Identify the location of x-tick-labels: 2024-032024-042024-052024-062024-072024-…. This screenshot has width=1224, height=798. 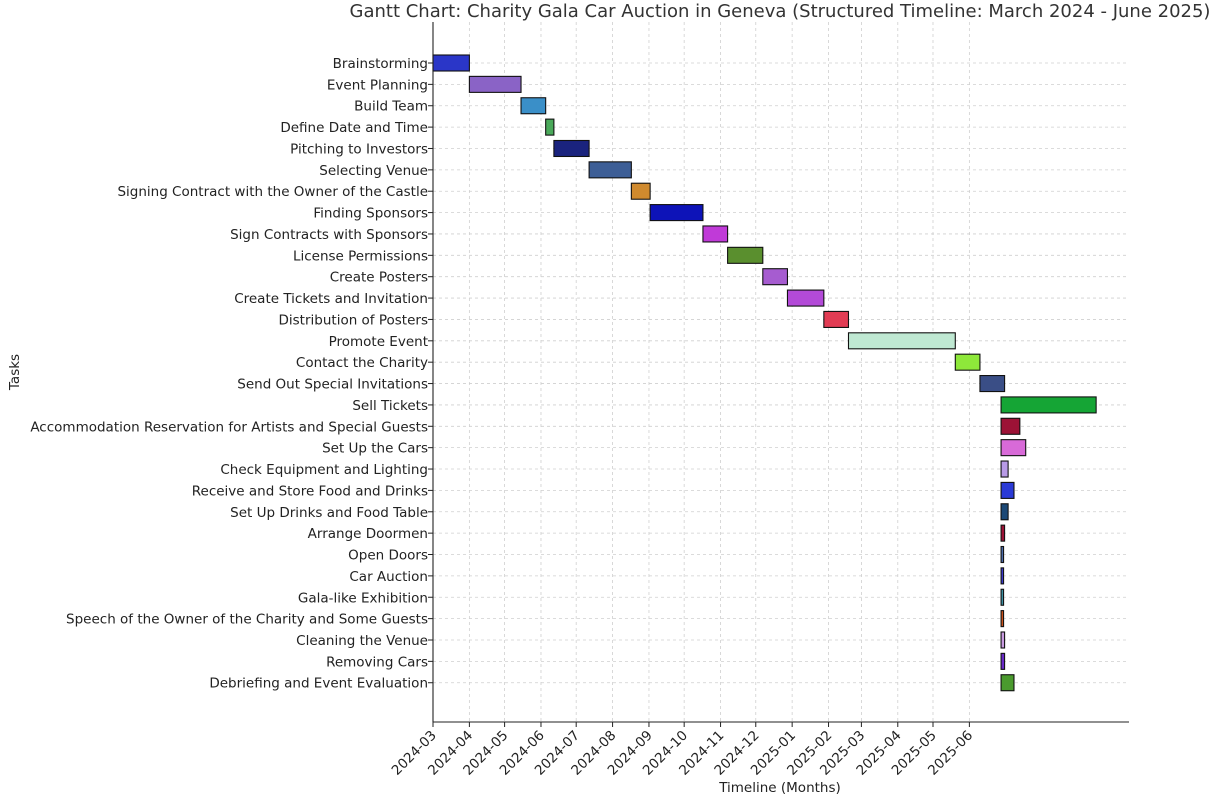
(683, 753).